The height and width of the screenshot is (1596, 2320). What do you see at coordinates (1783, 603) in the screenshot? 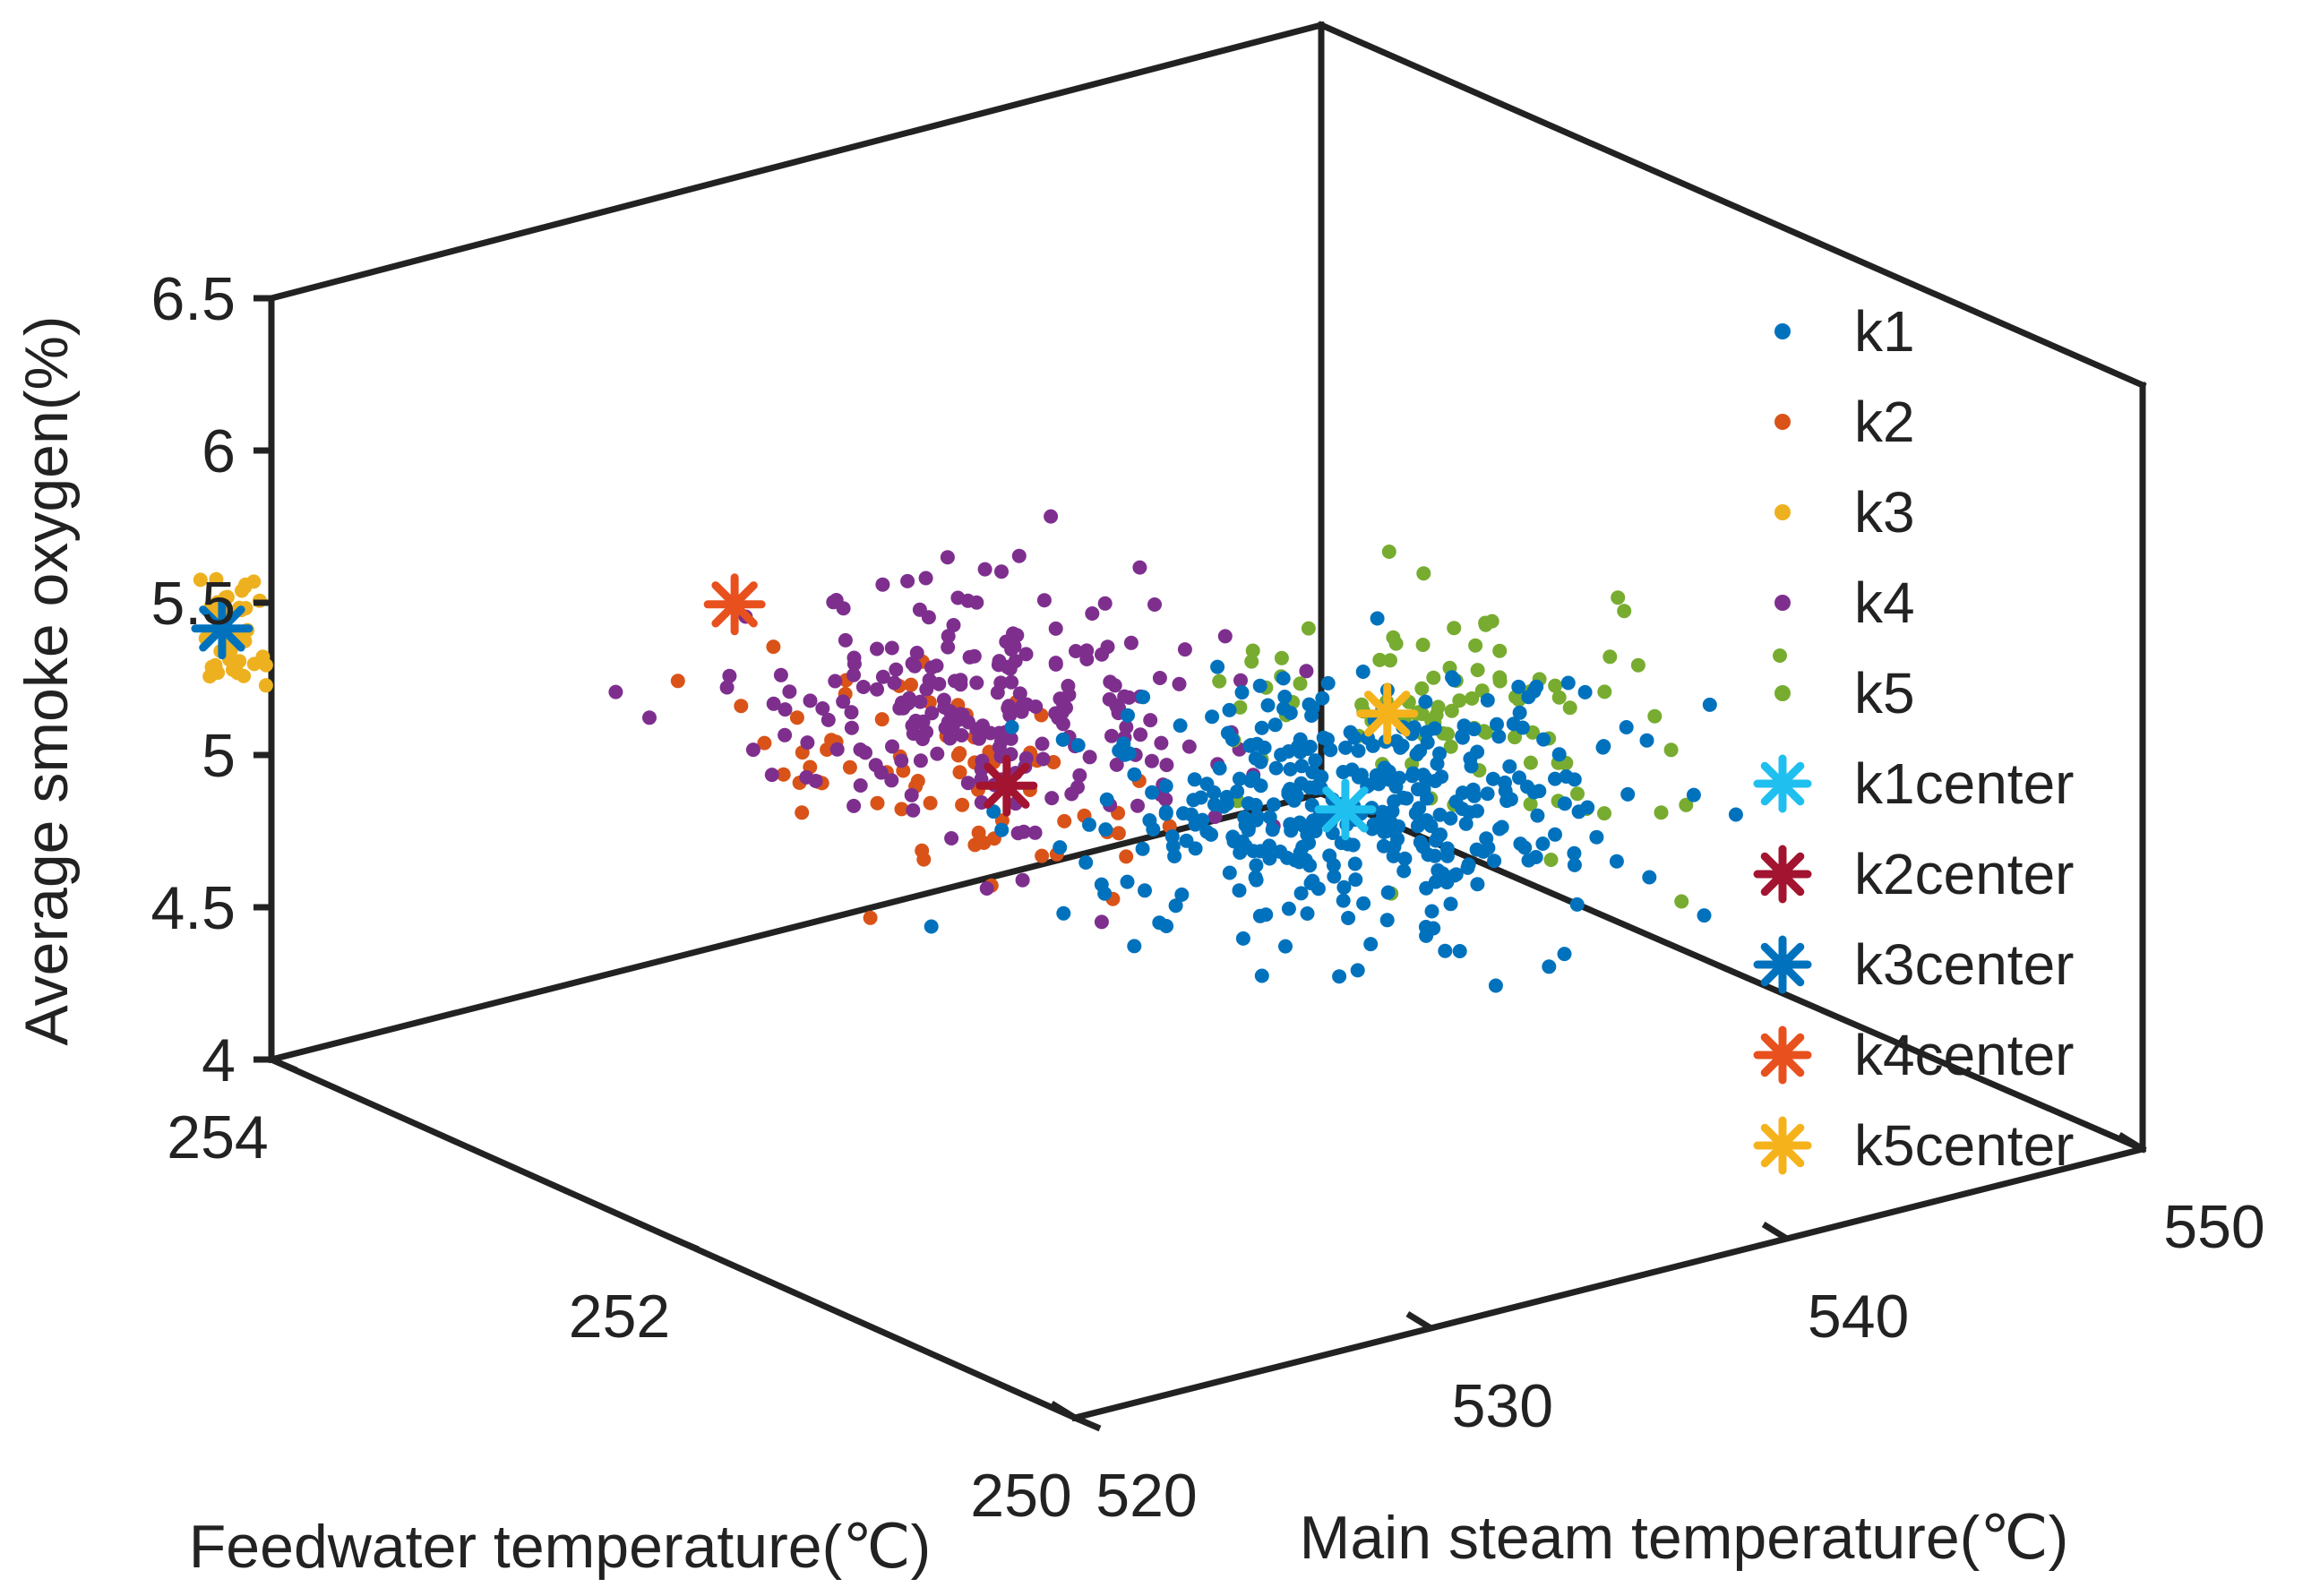
I see `legend-k4-marker` at bounding box center [1783, 603].